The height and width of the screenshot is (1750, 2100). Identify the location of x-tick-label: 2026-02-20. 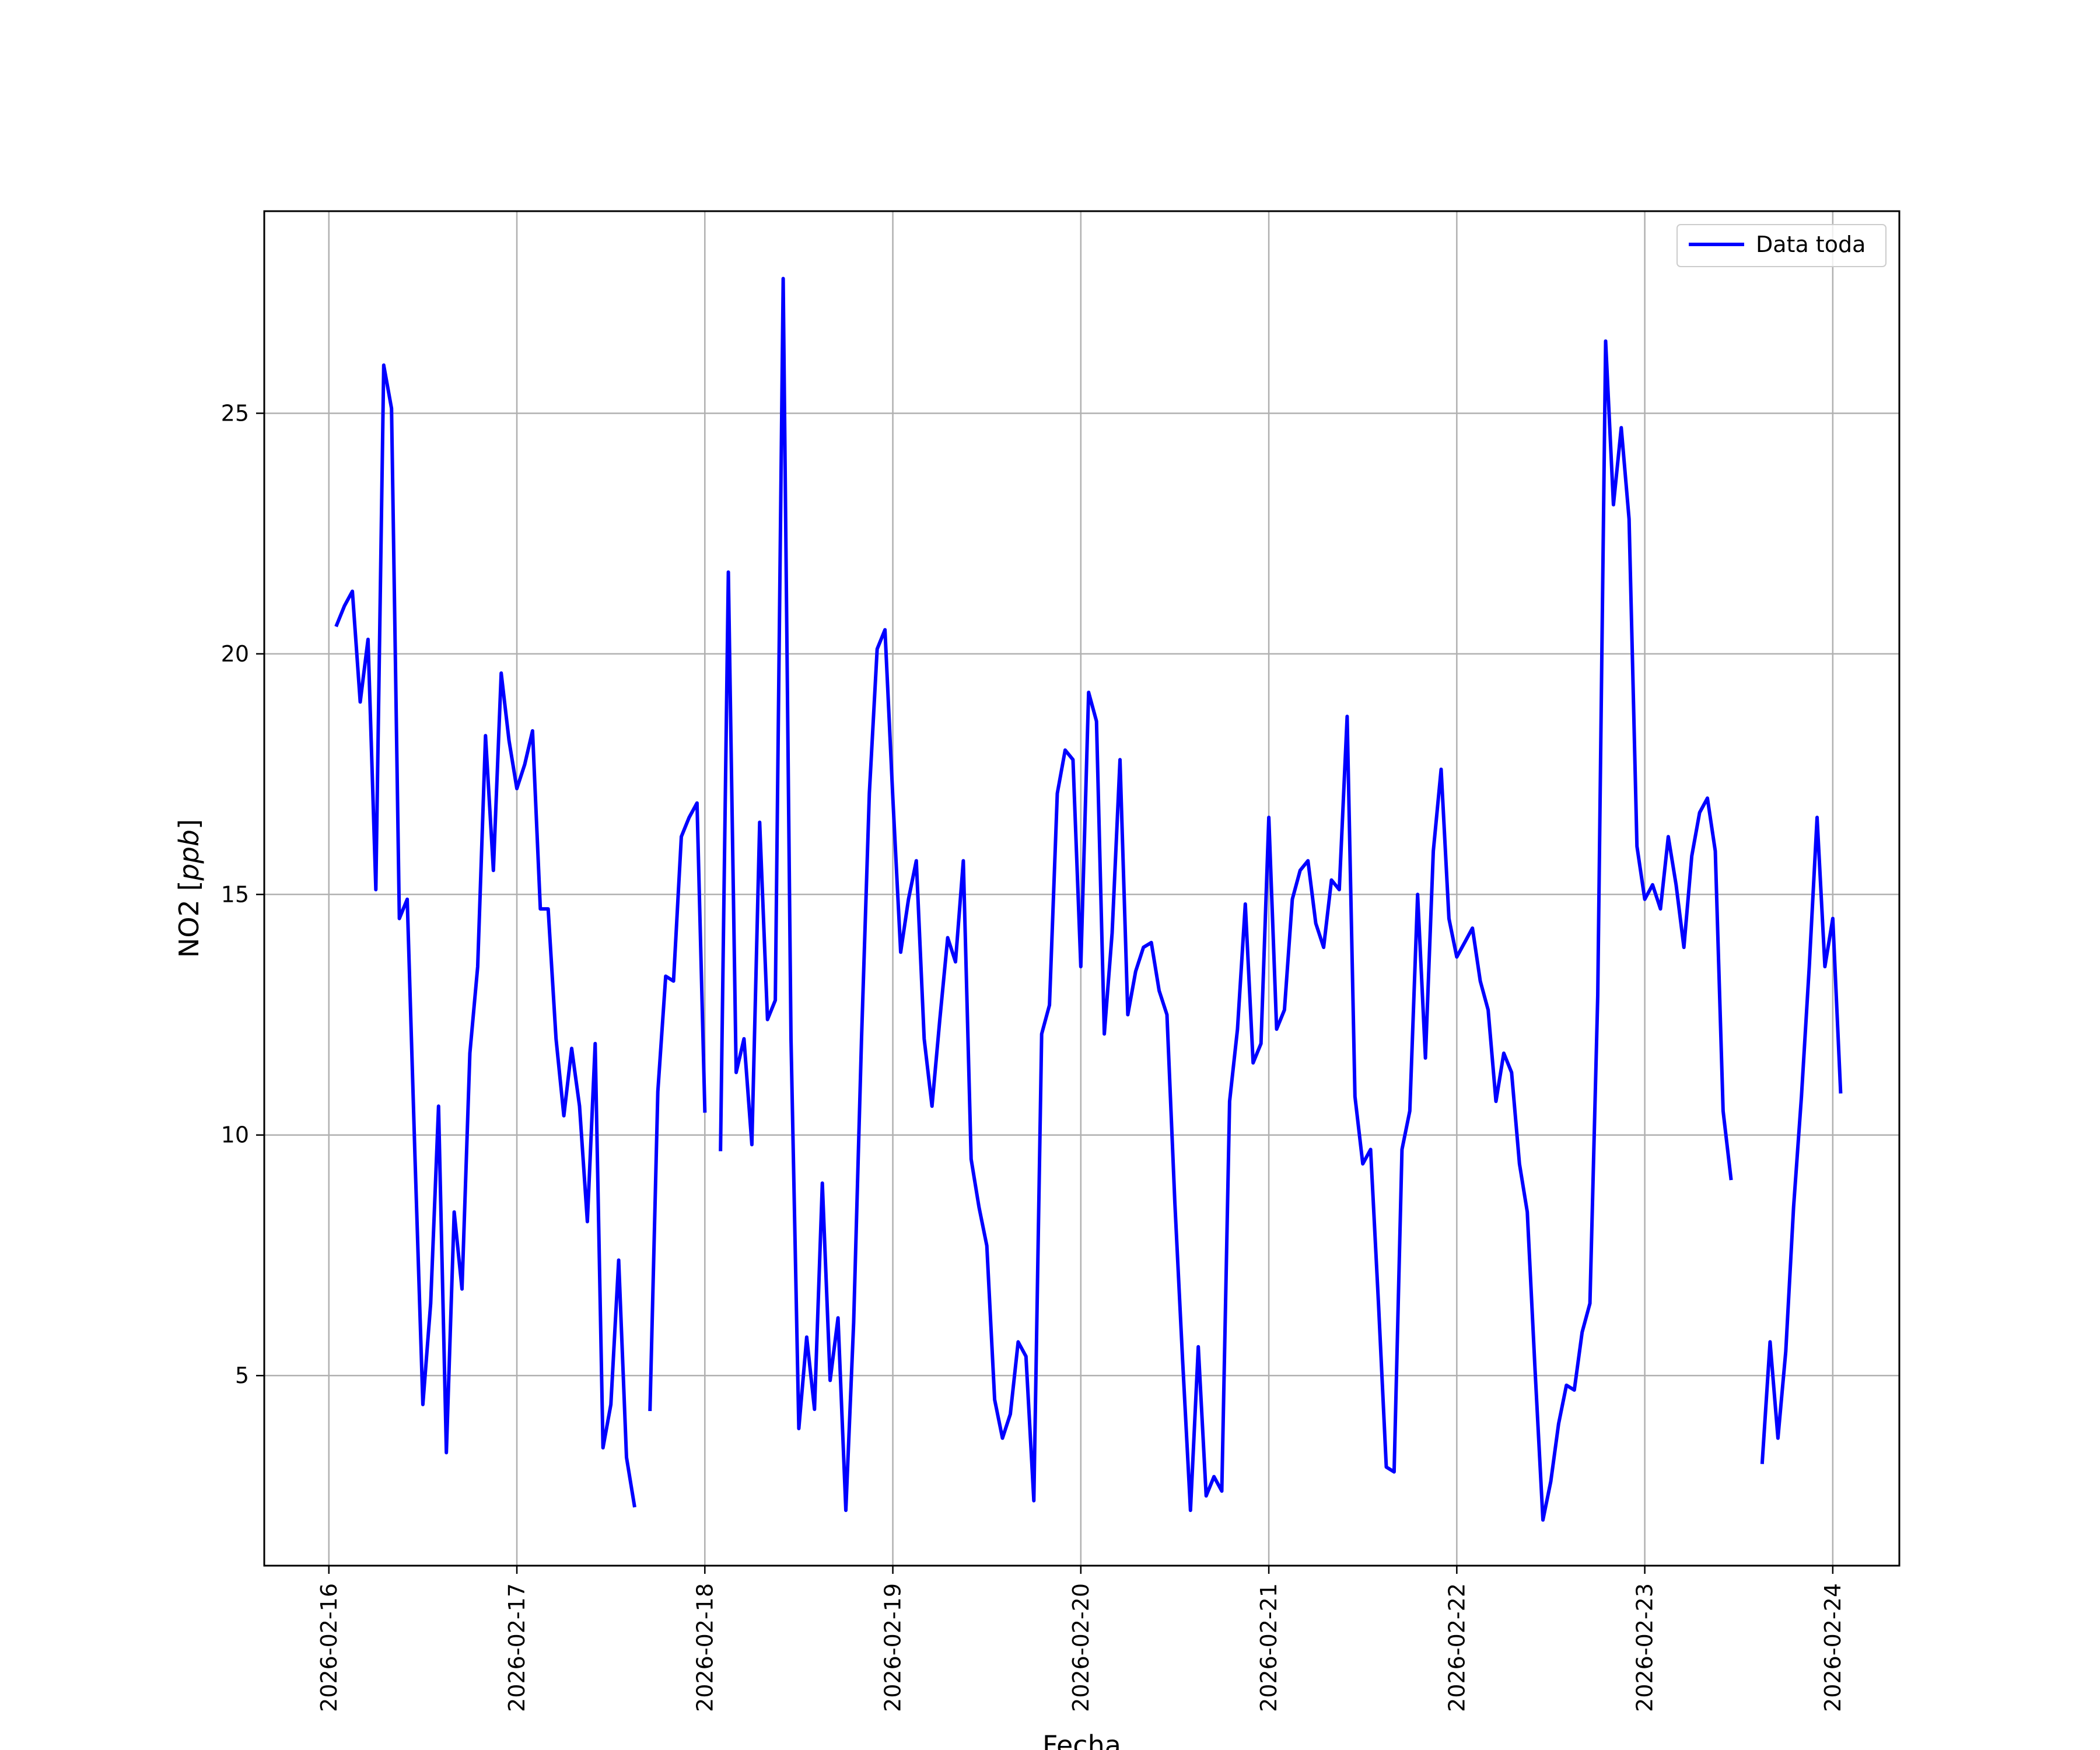
(1081, 1647).